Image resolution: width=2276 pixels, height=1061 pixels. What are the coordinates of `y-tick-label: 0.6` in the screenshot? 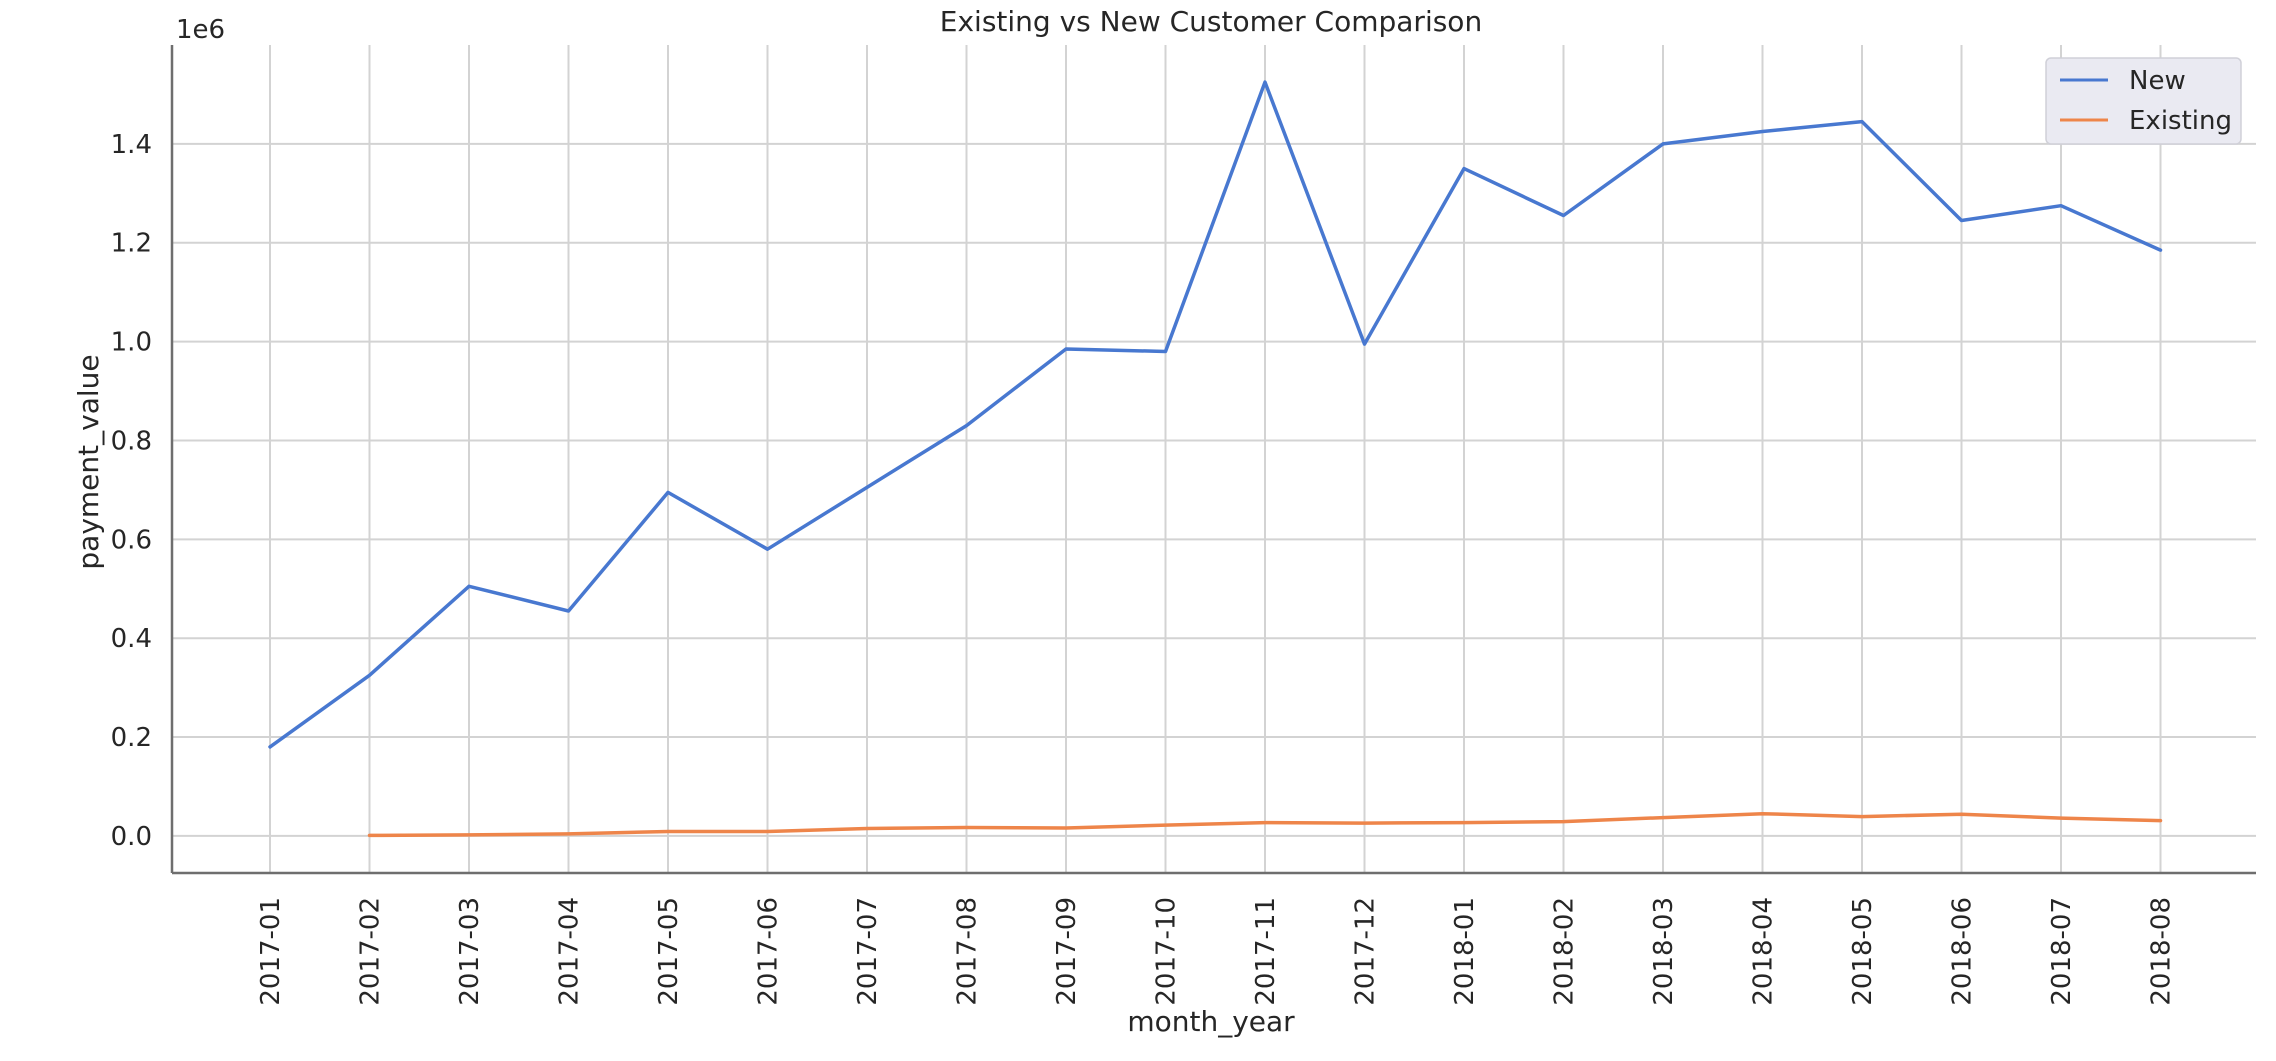 It's located at (131, 540).